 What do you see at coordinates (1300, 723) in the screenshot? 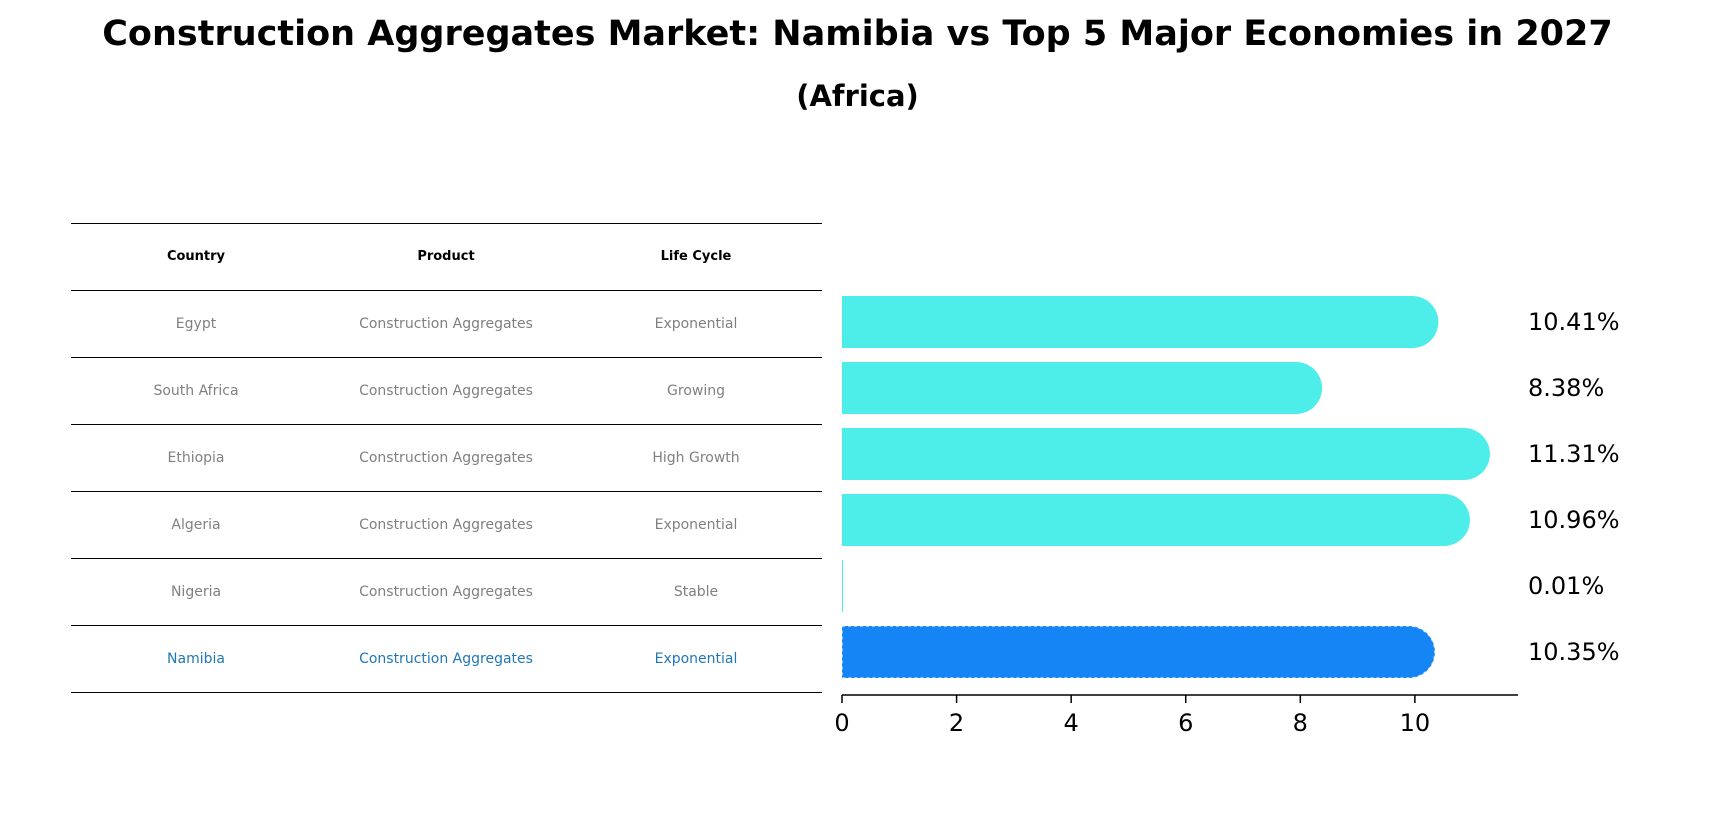
I see `x-tick-label: 8` at bounding box center [1300, 723].